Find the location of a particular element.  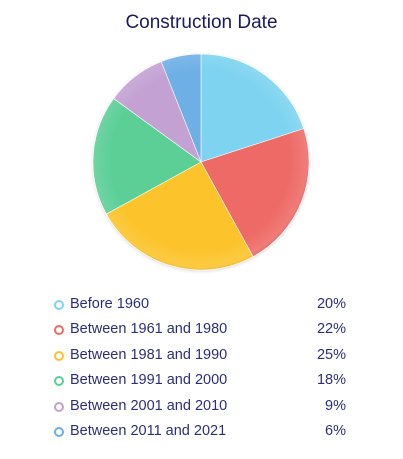

legend-value: 20% is located at coordinates (331, 304).